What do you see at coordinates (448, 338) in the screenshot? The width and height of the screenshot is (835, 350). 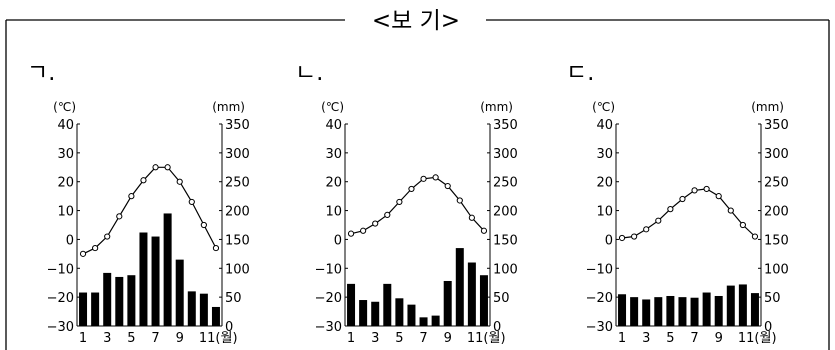 I see `month-tick-label: 9` at bounding box center [448, 338].